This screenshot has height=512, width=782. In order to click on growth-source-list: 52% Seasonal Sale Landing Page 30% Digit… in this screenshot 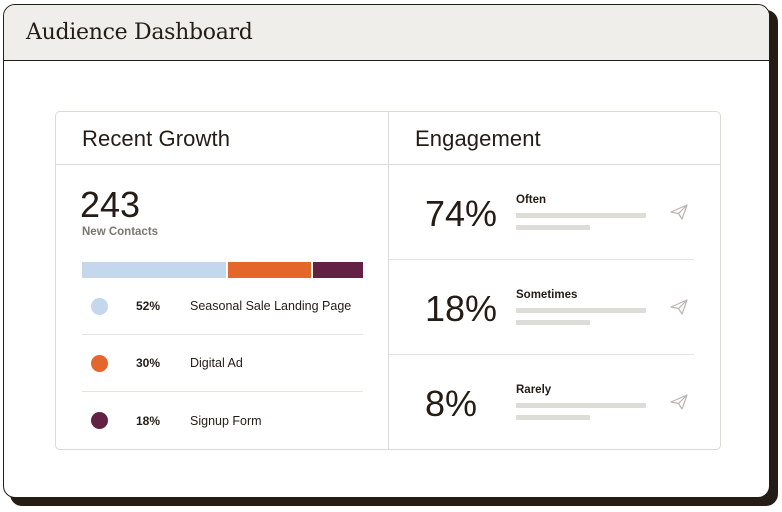, I will do `click(222, 363)`.